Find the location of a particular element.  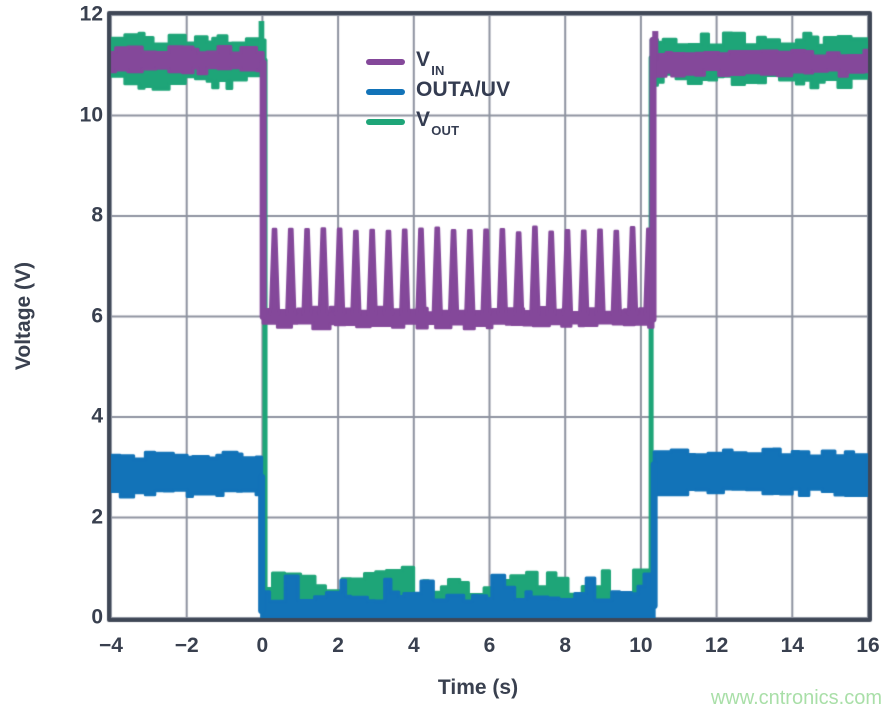

y-tick-label: 12 is located at coordinates (91, 14).